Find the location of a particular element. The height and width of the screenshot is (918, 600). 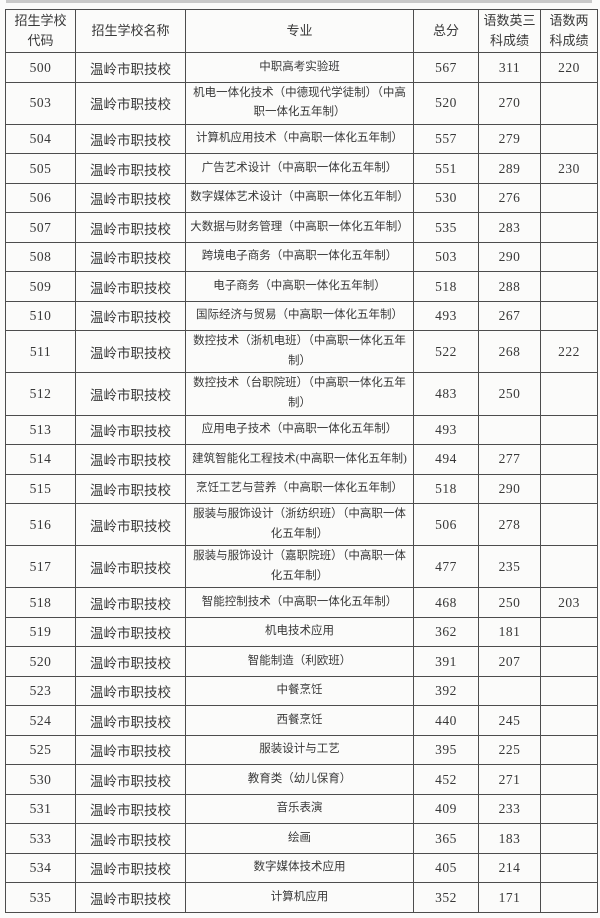

cell-three-subject-score: 279 is located at coordinates (509, 139).